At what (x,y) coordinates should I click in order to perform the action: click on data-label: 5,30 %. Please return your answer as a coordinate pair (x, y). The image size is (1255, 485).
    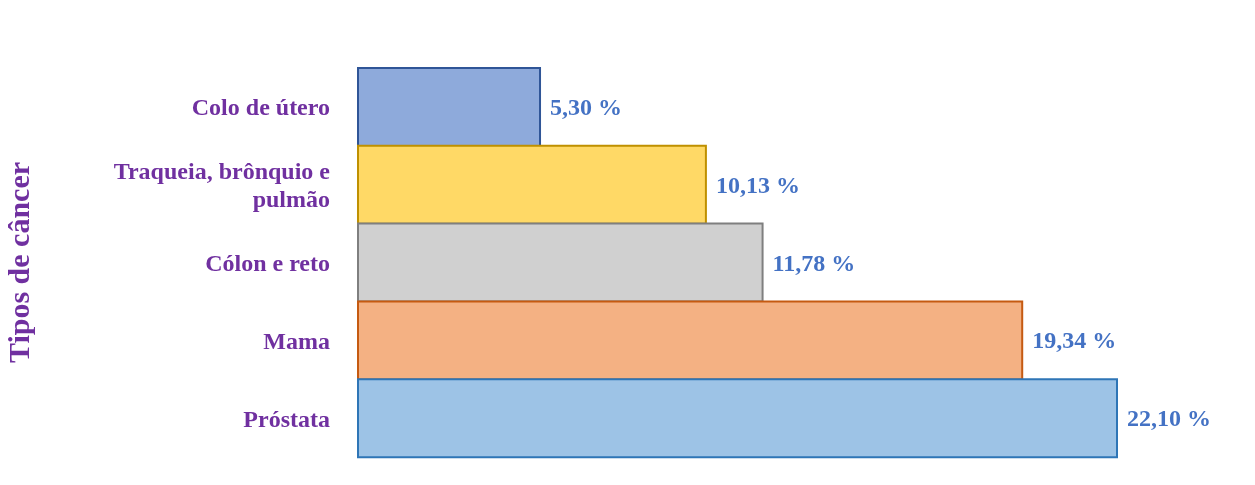
    Looking at the image, I should click on (586, 107).